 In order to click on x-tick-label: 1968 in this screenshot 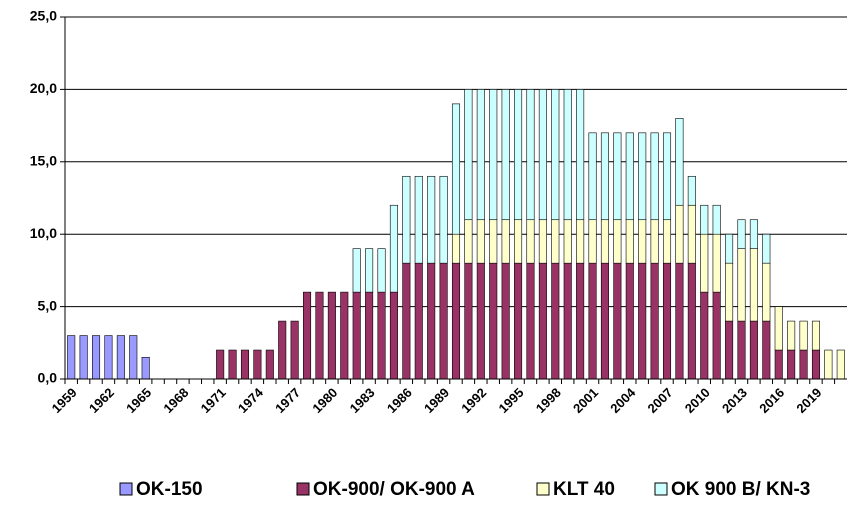, I will do `click(175, 400)`.